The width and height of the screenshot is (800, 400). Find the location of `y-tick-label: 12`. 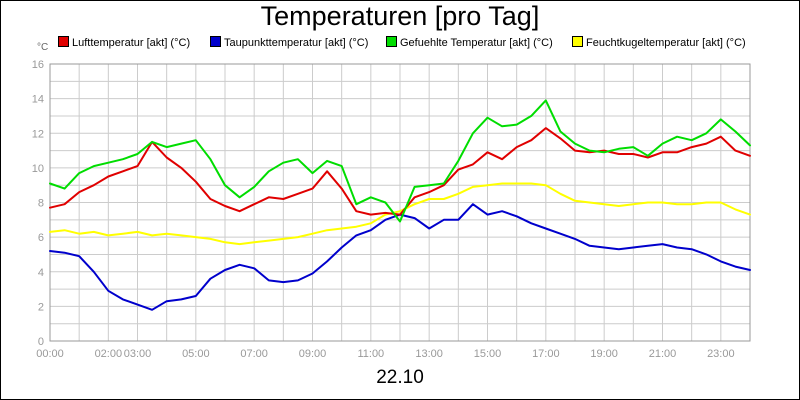

y-tick-label: 12 is located at coordinates (38, 134).